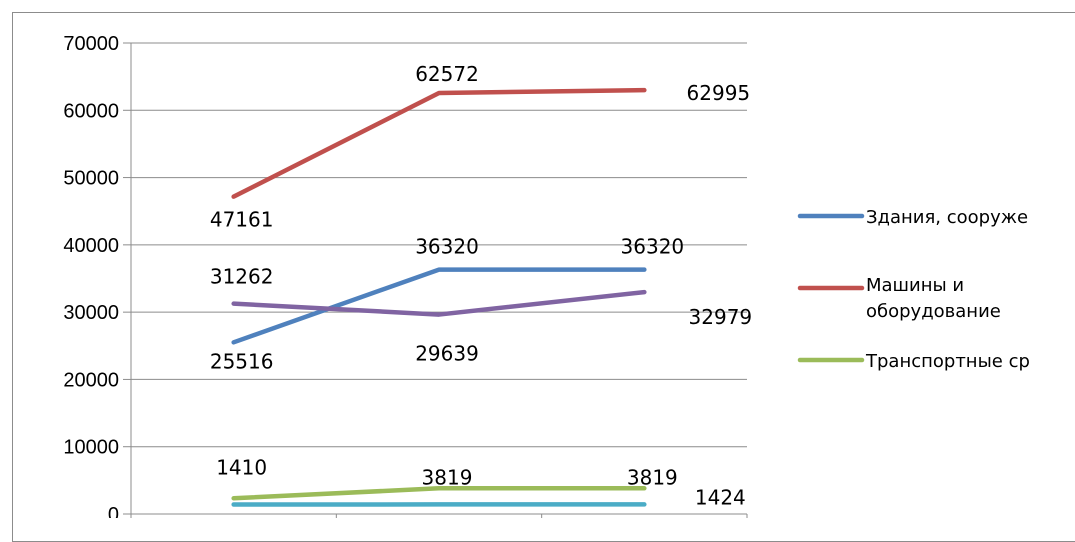 This screenshot has height=542, width=1075. Describe the element at coordinates (242, 361) in the screenshot. I see `data-label: 25516` at that location.